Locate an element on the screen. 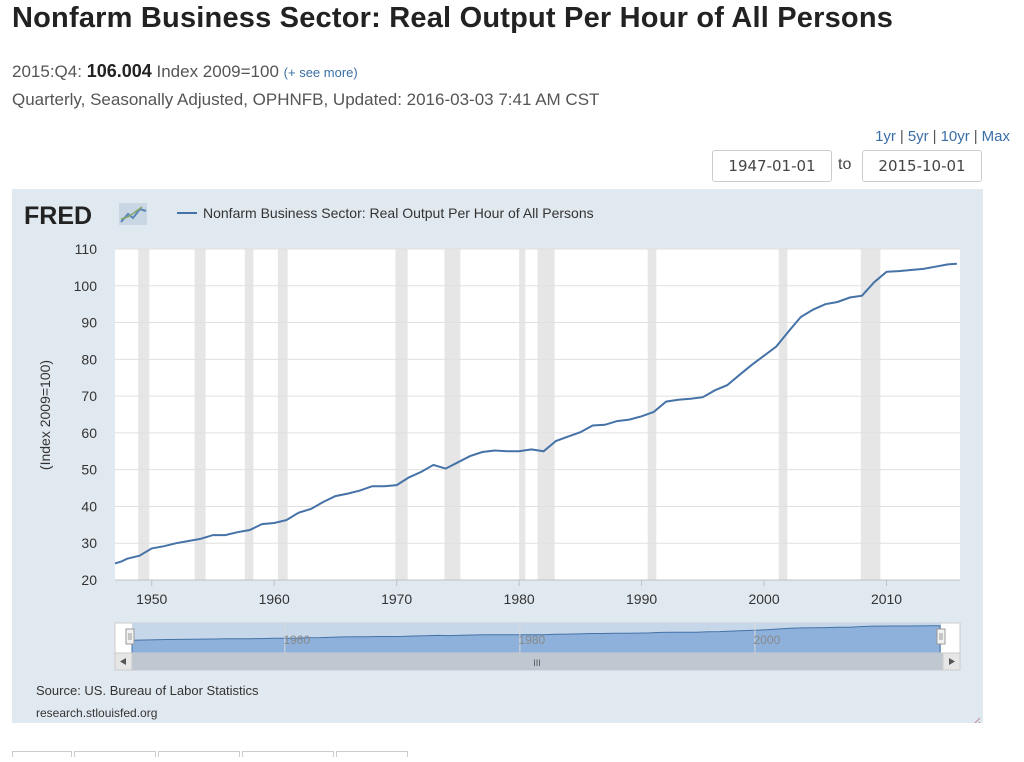  scrollbar: III is located at coordinates (537, 661).